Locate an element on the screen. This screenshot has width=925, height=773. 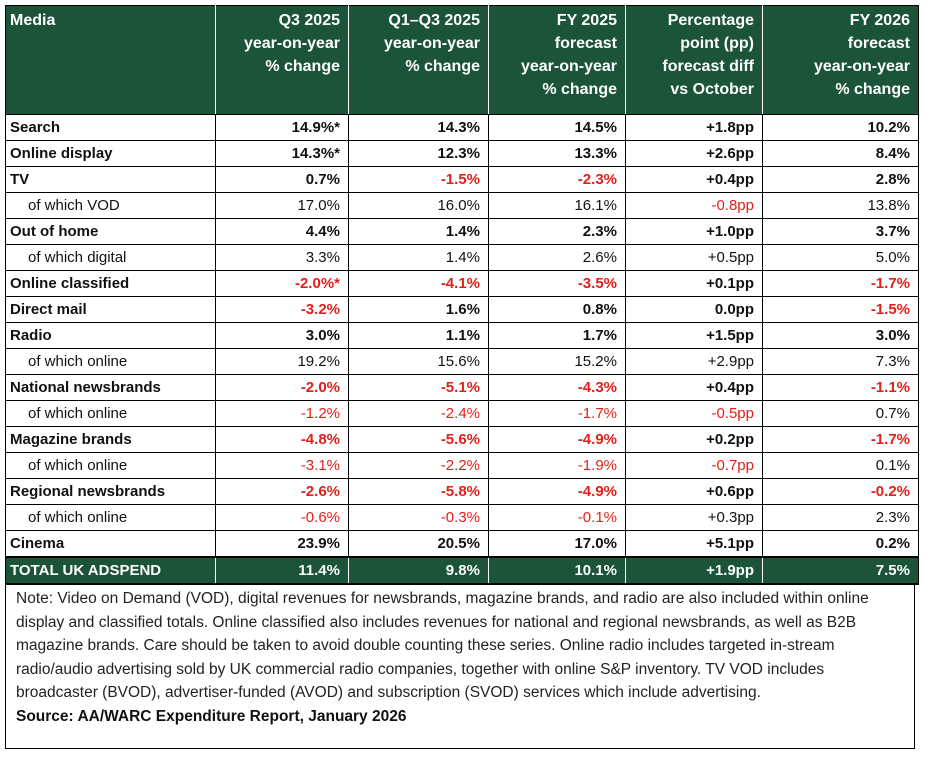
table-row: Cinema 23.9% 20.5% 17.0% +5.1pp 0.2% is located at coordinates (462, 544).